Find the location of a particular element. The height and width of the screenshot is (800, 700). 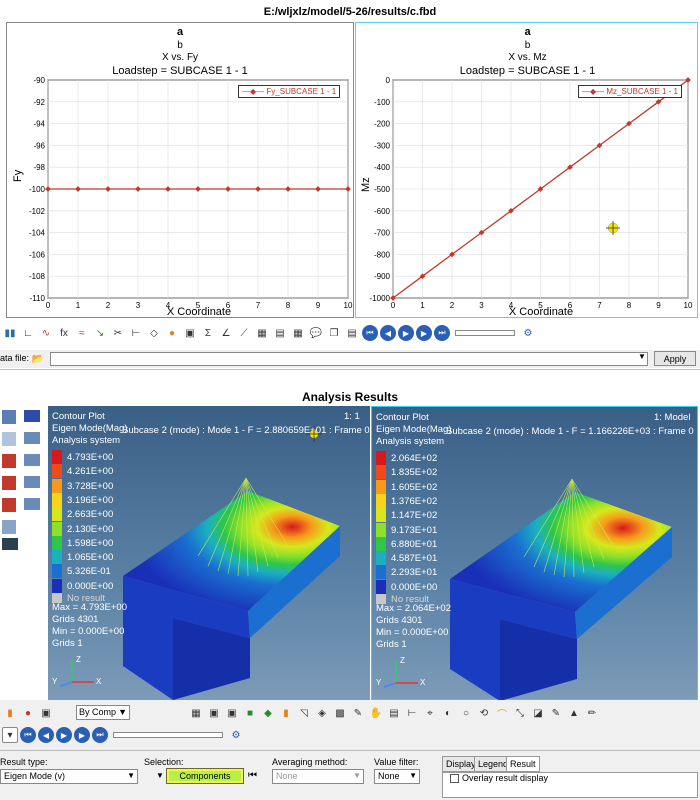

view-icon is located at coordinates (9, 417).